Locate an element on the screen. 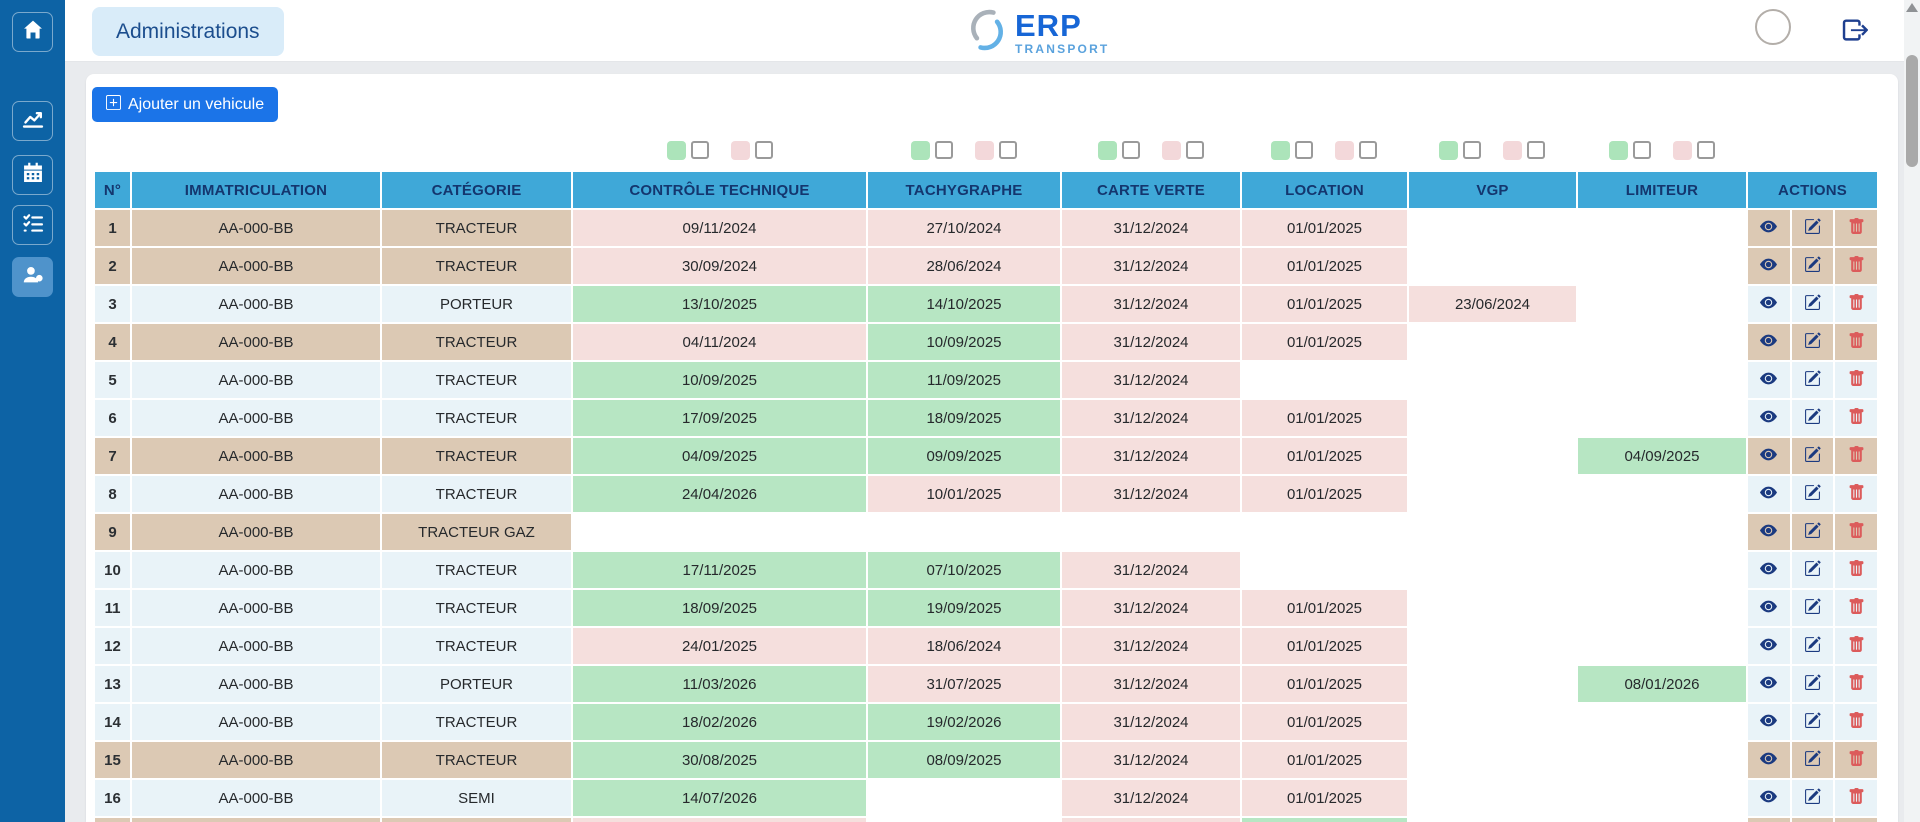  cell-carte-verte: 31/12/2024 is located at coordinates (1151, 494).